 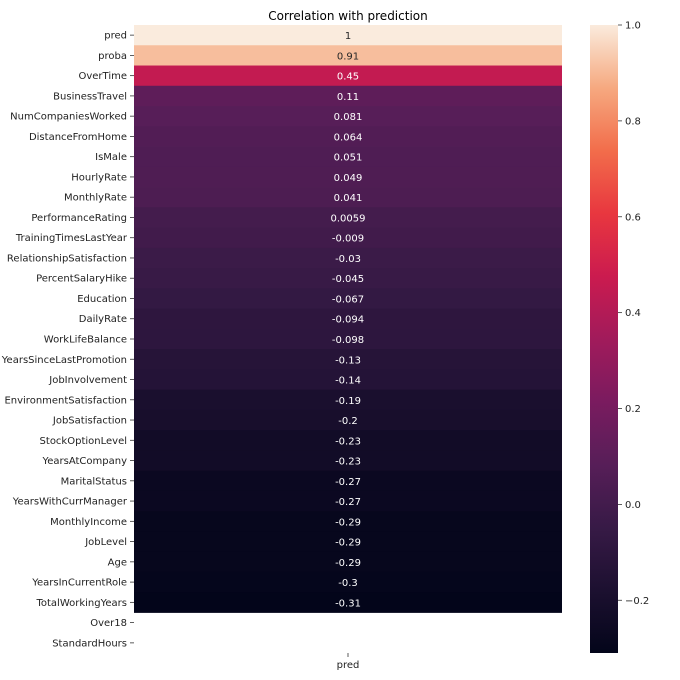 I want to click on y-tick-label-JobInvolvement: JobInvolvement, so click(x=87, y=380).